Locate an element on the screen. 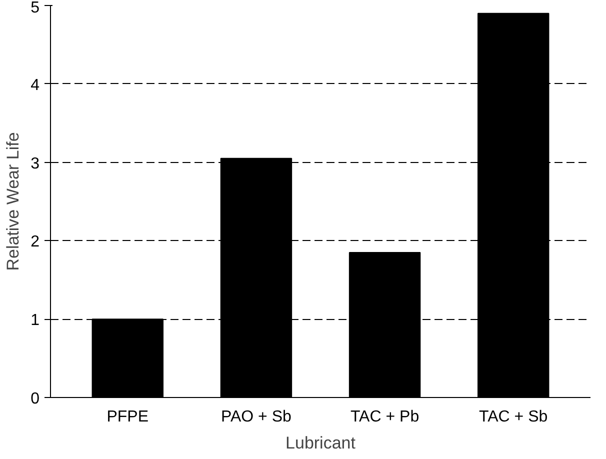  x-tick-label: TAC + Pb is located at coordinates (385, 417).